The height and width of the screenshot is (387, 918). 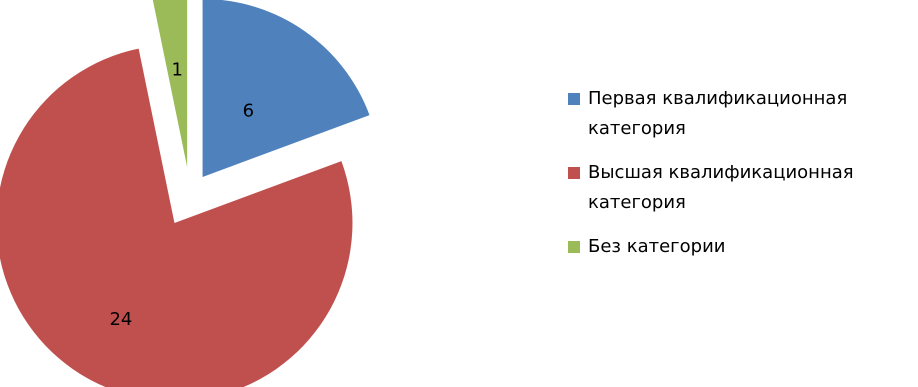 I want to click on legend-swatch-highest-category, so click(x=574, y=173).